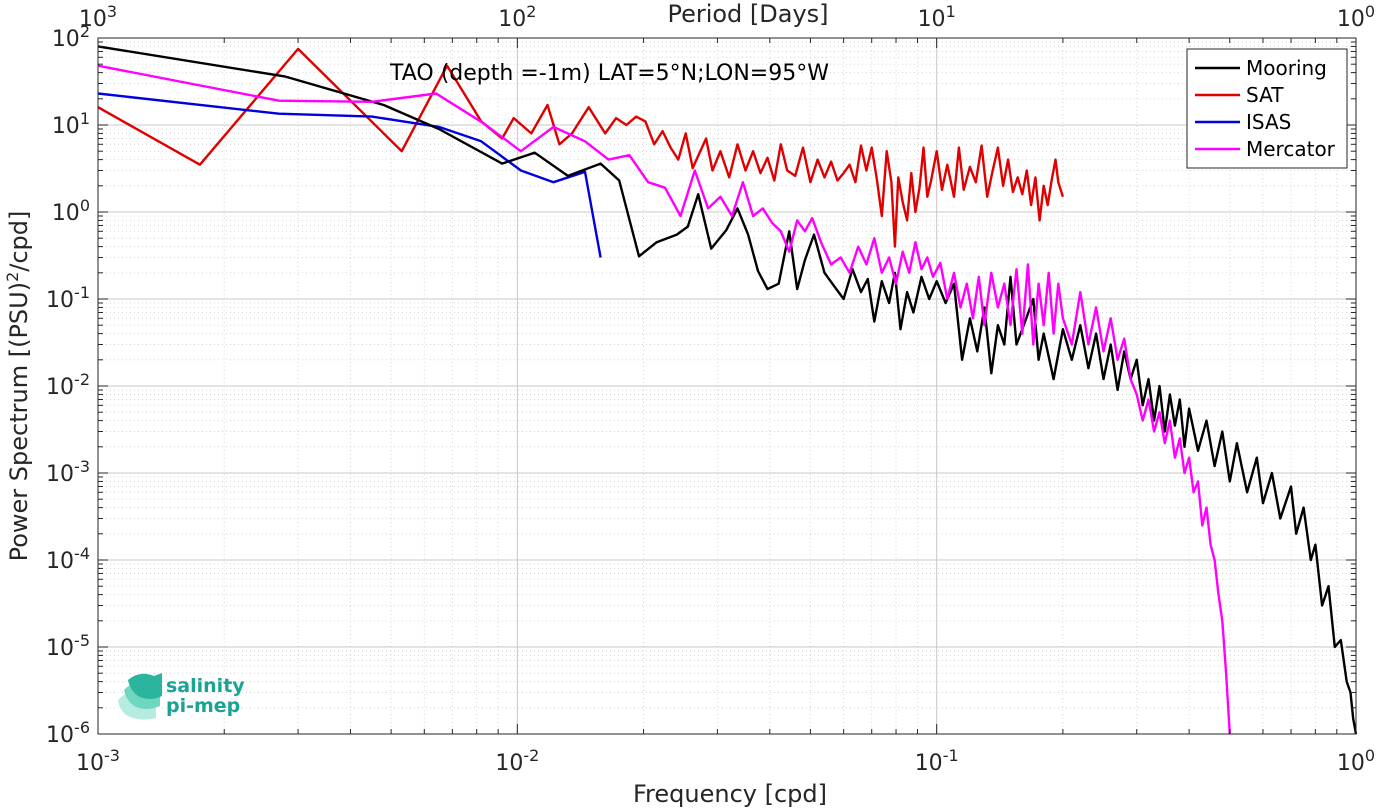  I want to click on y-tick-label: 10⁰, so click(71, 211).